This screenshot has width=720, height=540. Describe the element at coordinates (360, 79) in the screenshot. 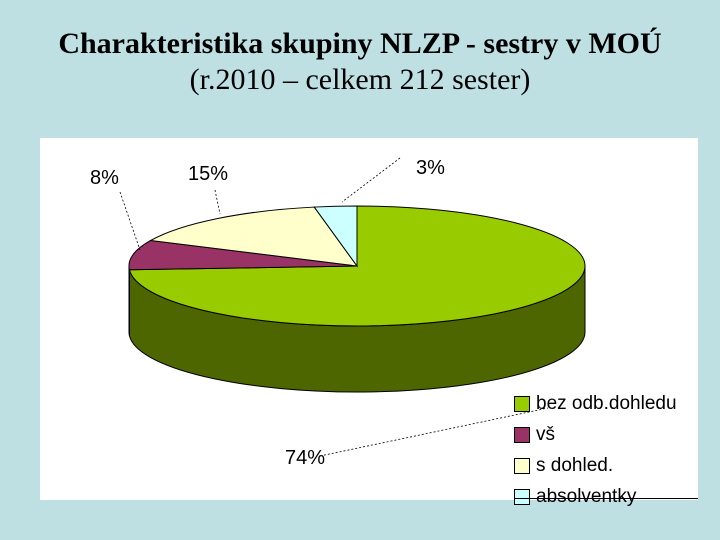

I see `title-line-2: (r.2010 – celkem 212 sester)` at that location.